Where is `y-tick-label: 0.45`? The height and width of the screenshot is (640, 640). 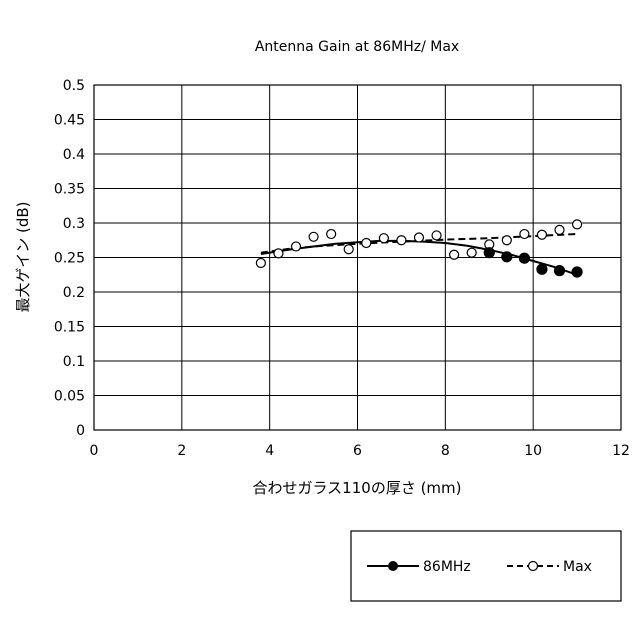
y-tick-label: 0.45 is located at coordinates (69, 121).